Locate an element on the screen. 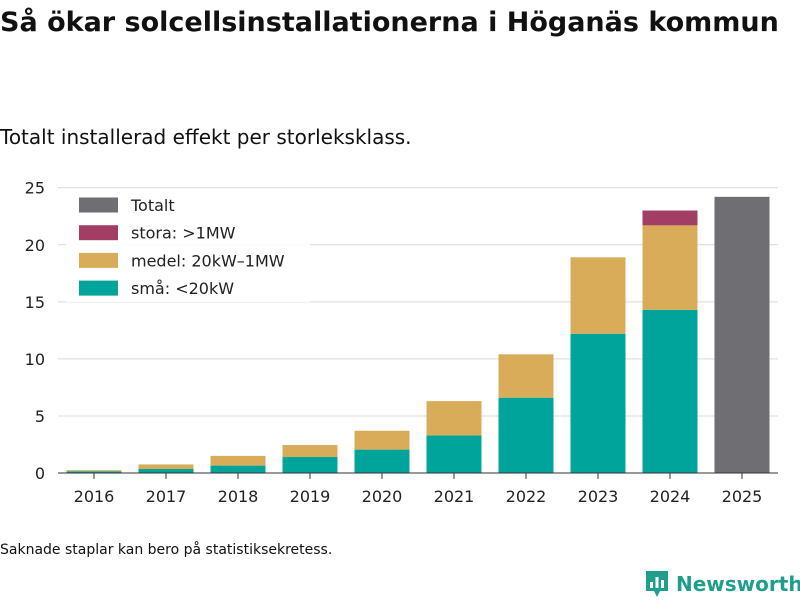 This screenshot has width=800, height=600. x-tick-label: 2016 is located at coordinates (94, 496).